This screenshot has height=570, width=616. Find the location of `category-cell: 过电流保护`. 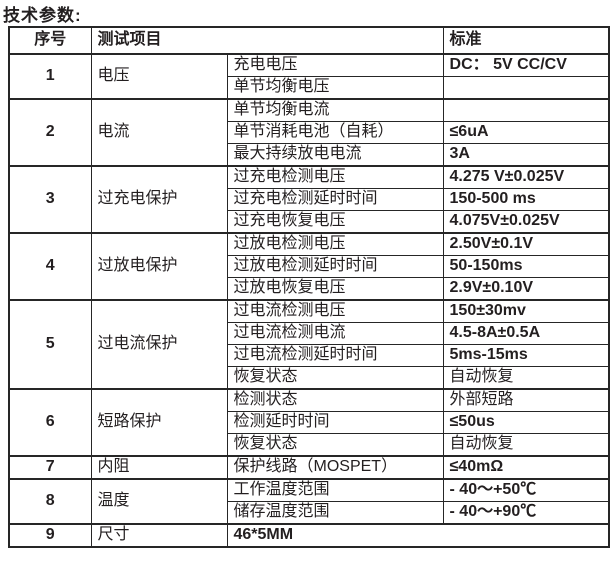

category-cell: 过电流保护 is located at coordinates (159, 344).